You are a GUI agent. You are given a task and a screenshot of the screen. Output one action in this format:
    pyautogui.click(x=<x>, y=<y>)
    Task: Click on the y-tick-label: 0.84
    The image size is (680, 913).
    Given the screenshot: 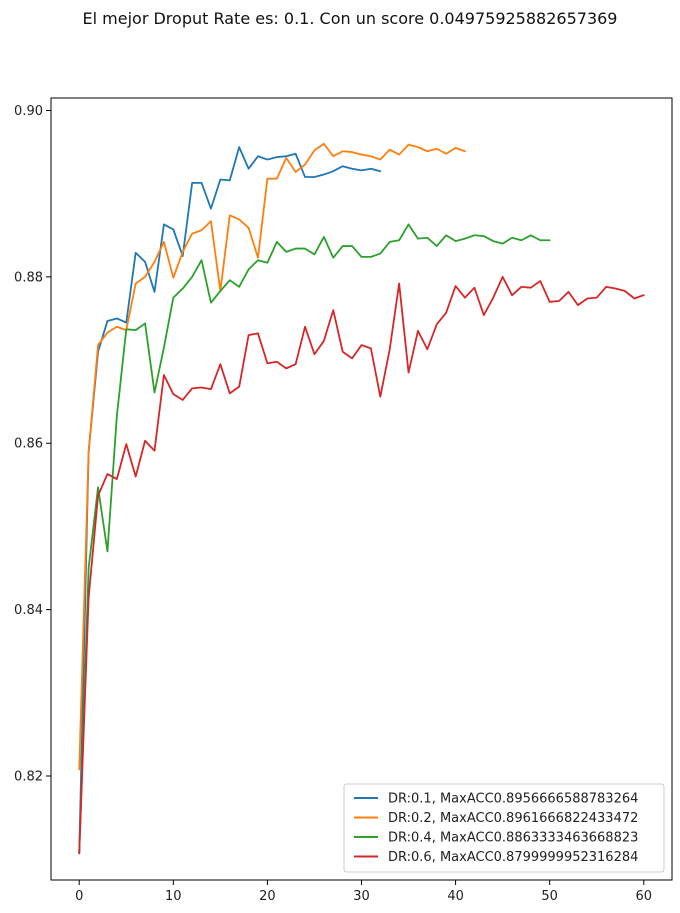 What is the action you would take?
    pyautogui.click(x=28, y=610)
    